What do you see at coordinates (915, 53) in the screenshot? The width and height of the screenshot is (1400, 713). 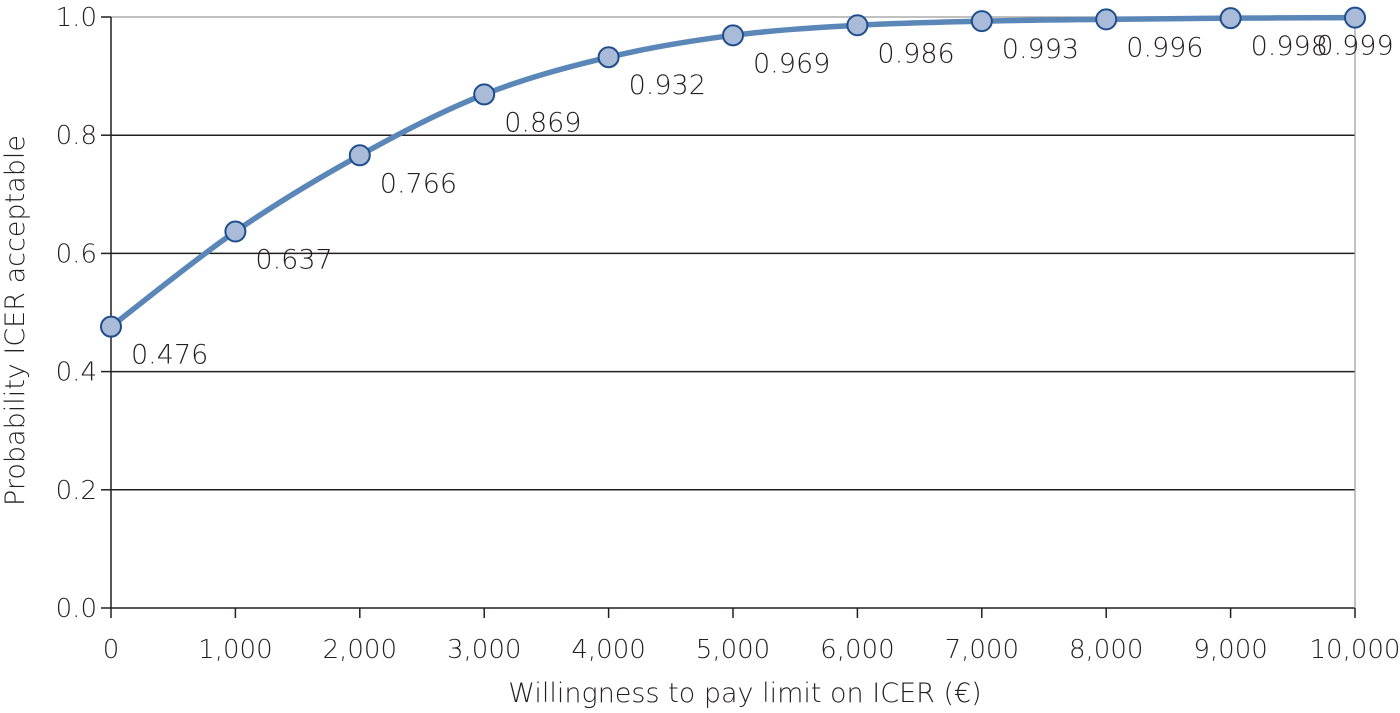 I see `data-label: 0.986` at bounding box center [915, 53].